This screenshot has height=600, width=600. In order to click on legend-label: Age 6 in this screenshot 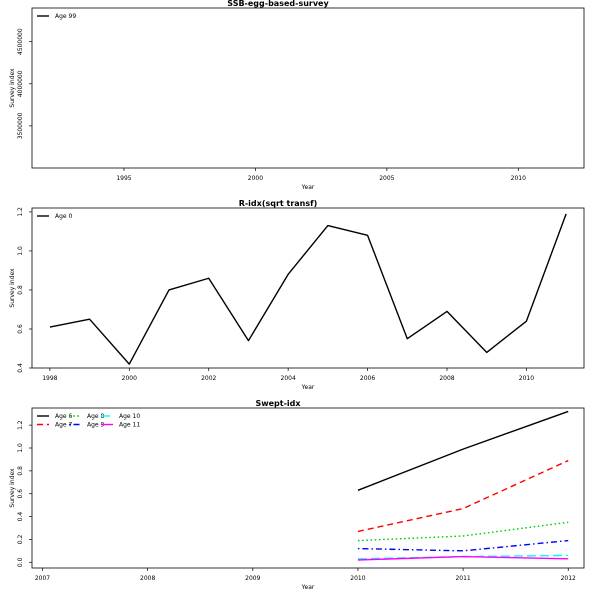, I will do `click(64, 416)`.